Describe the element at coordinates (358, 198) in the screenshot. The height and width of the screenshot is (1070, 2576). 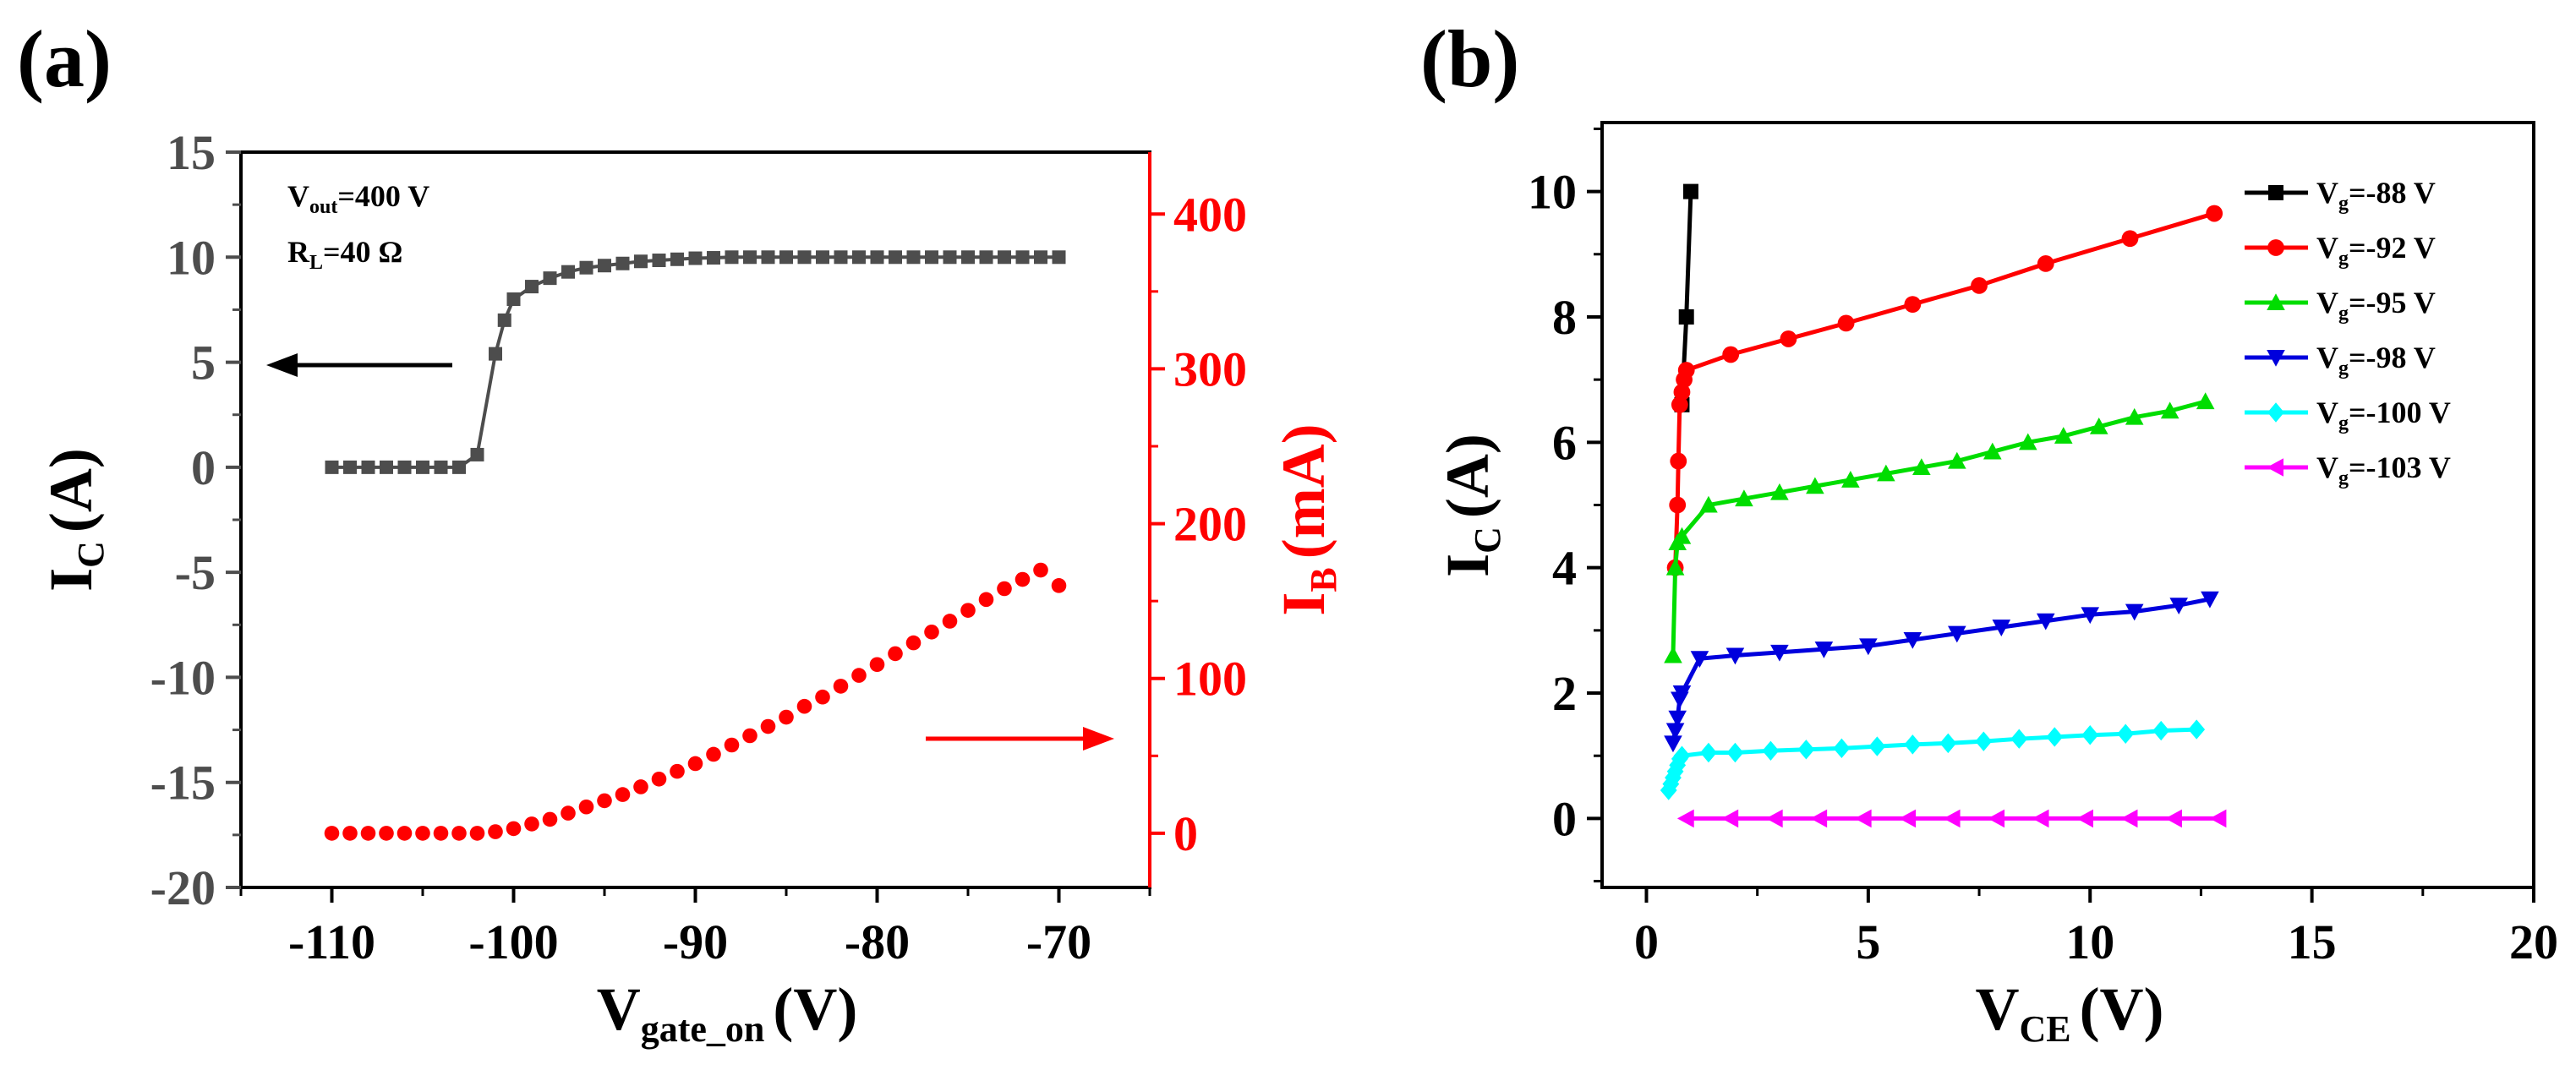
I see `annotation-vout: Vout=400 V` at that location.